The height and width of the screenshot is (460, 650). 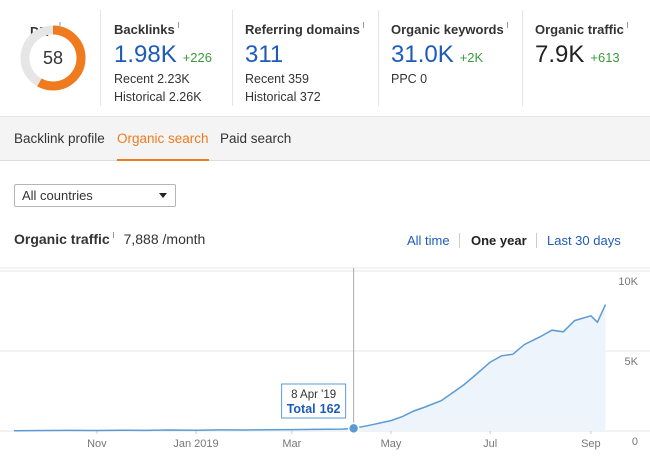 What do you see at coordinates (152, 79) in the screenshot?
I see `metric-detail: Recent 2.23K` at bounding box center [152, 79].